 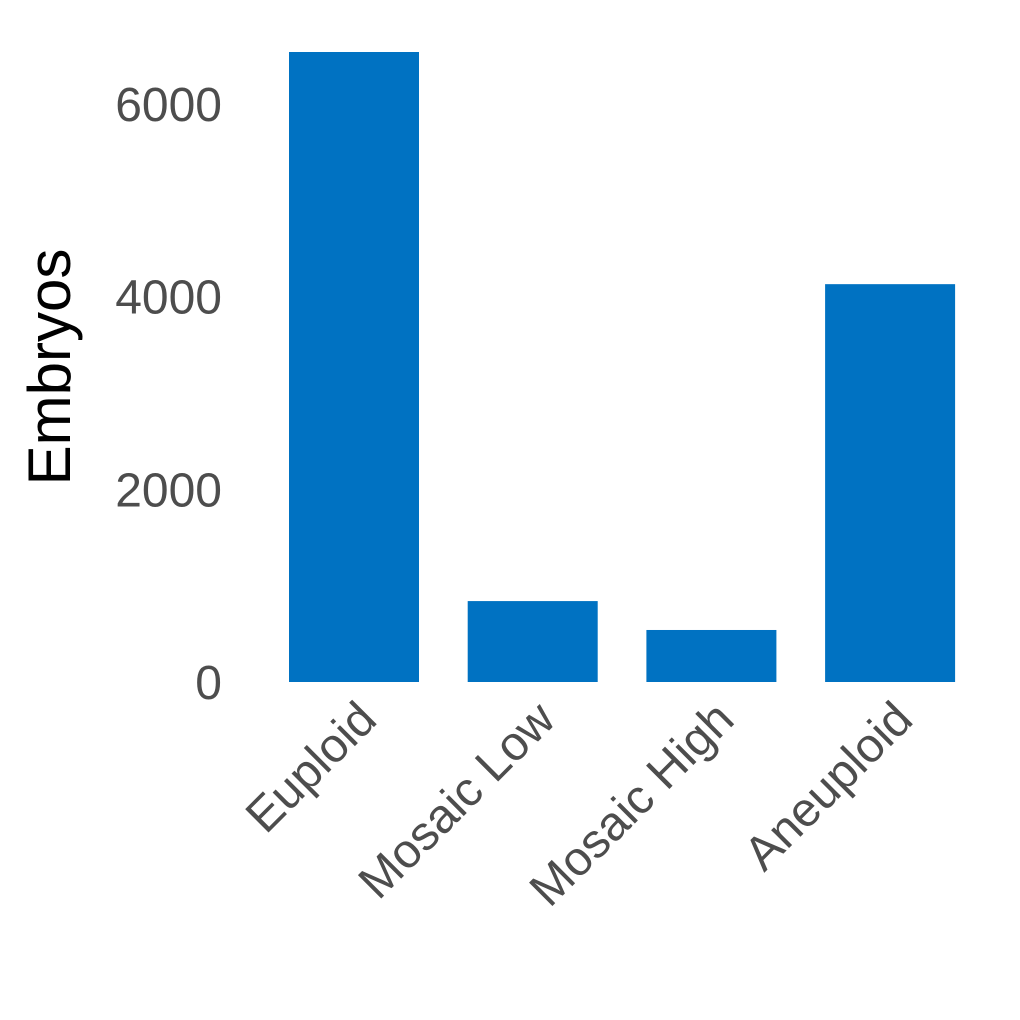 I want to click on y-tick-label-0: 0, so click(x=208, y=683).